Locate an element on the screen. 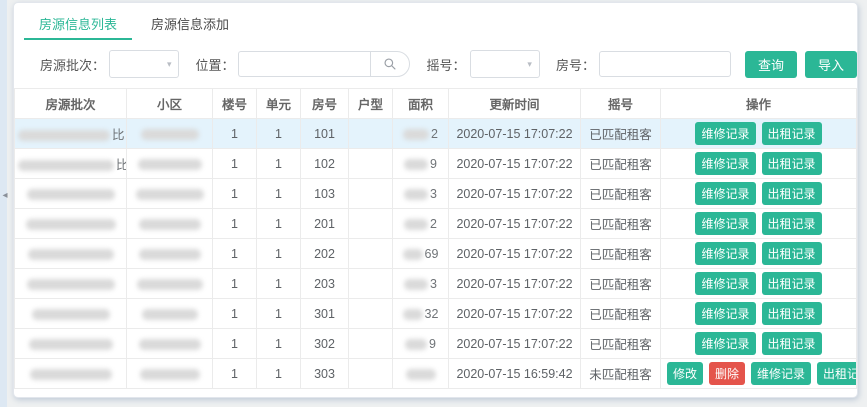 Image resolution: width=867 pixels, height=407 pixels. column-header-3: 单元 is located at coordinates (278, 103).